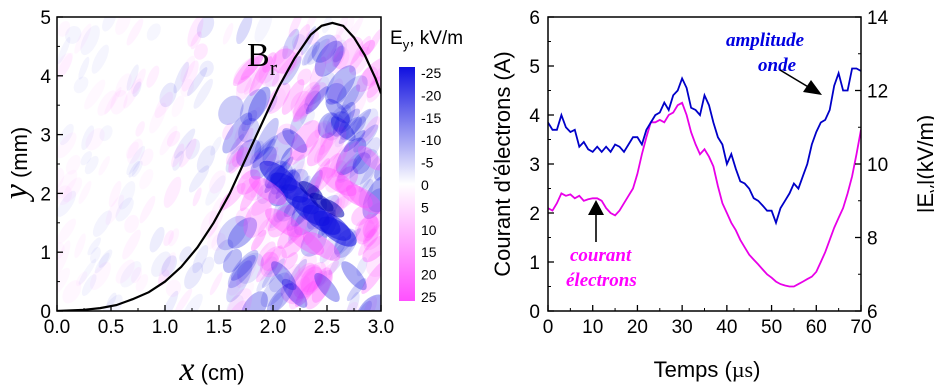 The height and width of the screenshot is (385, 934). Describe the element at coordinates (262, 58) in the screenshot. I see `br-curve-label: Br` at that location.